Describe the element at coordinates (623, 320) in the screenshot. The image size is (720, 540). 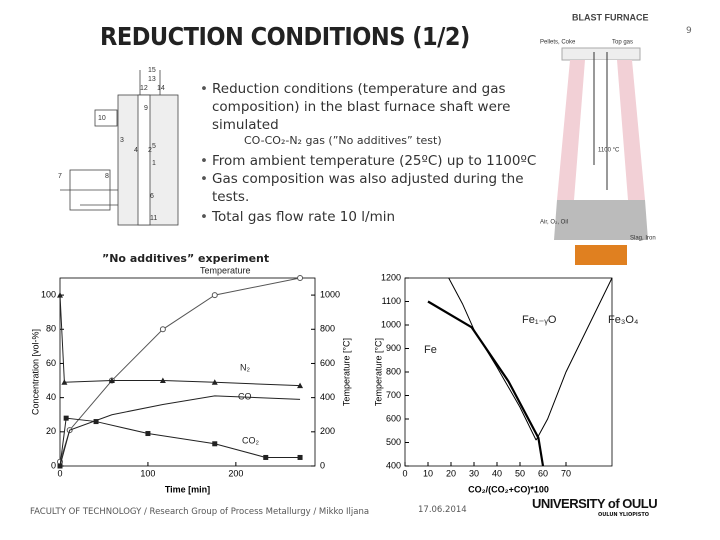
I see `annotation: Fe₃O₄` at that location.